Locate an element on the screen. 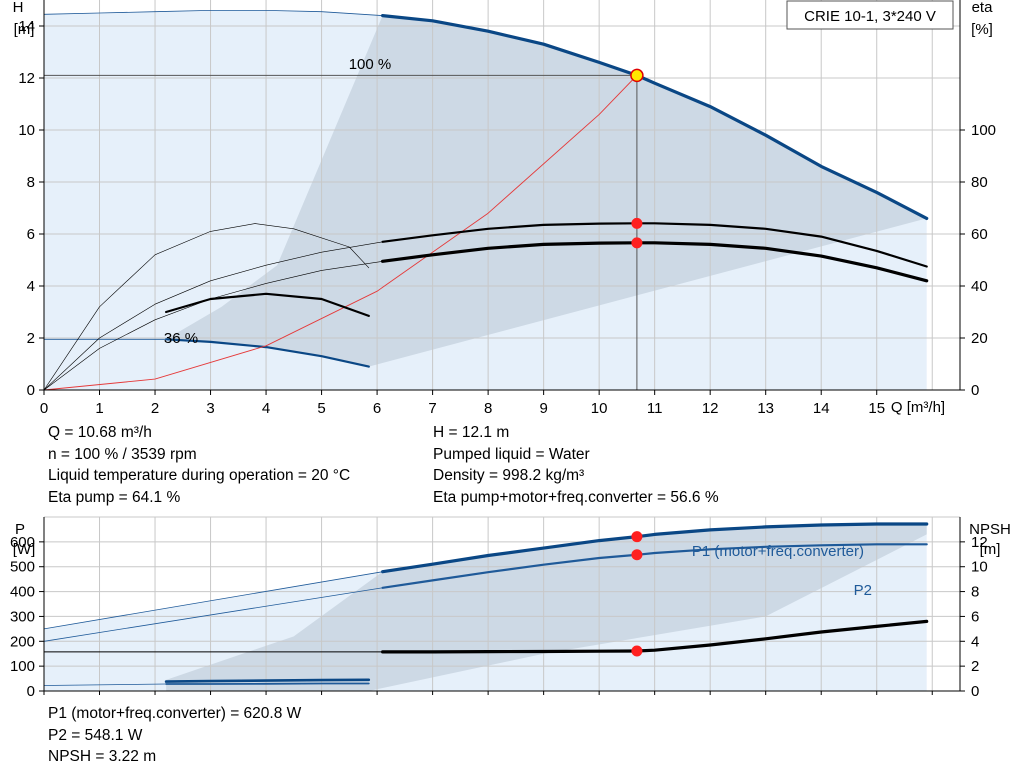 Image resolution: width=1024 pixels, height=781 pixels. x-tick-label: 6 is located at coordinates (377, 408).